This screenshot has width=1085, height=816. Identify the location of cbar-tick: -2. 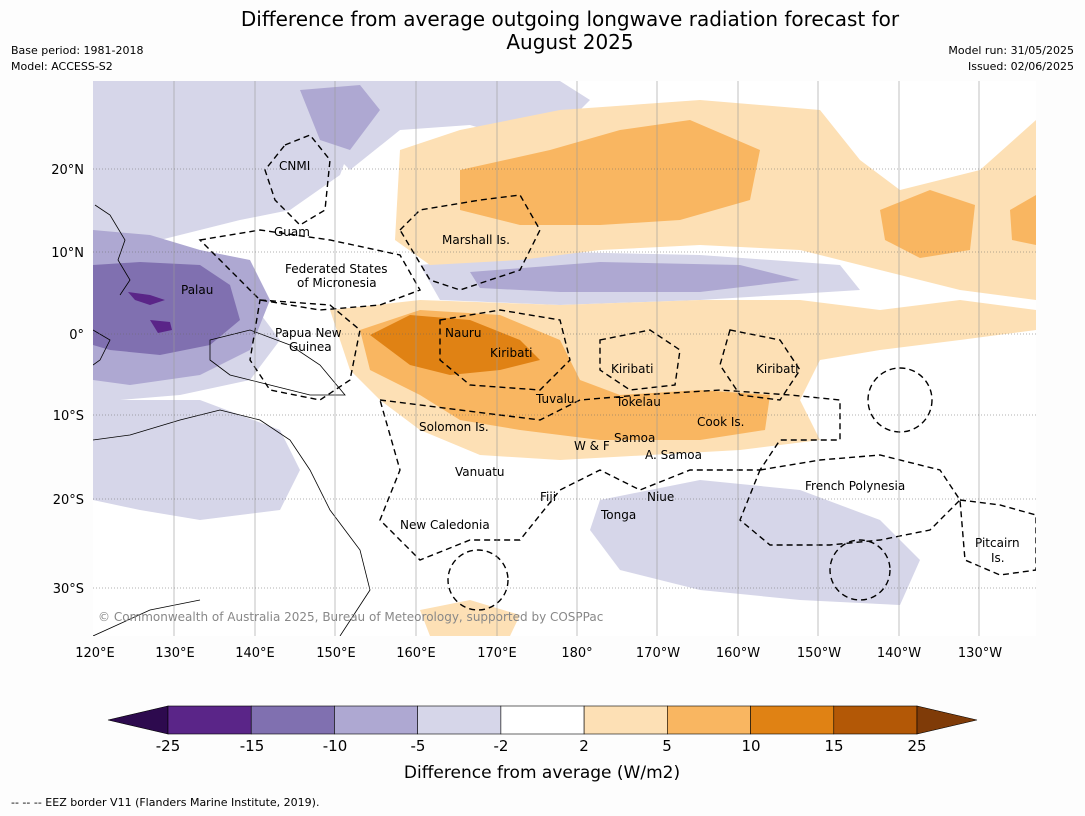
(501, 746).